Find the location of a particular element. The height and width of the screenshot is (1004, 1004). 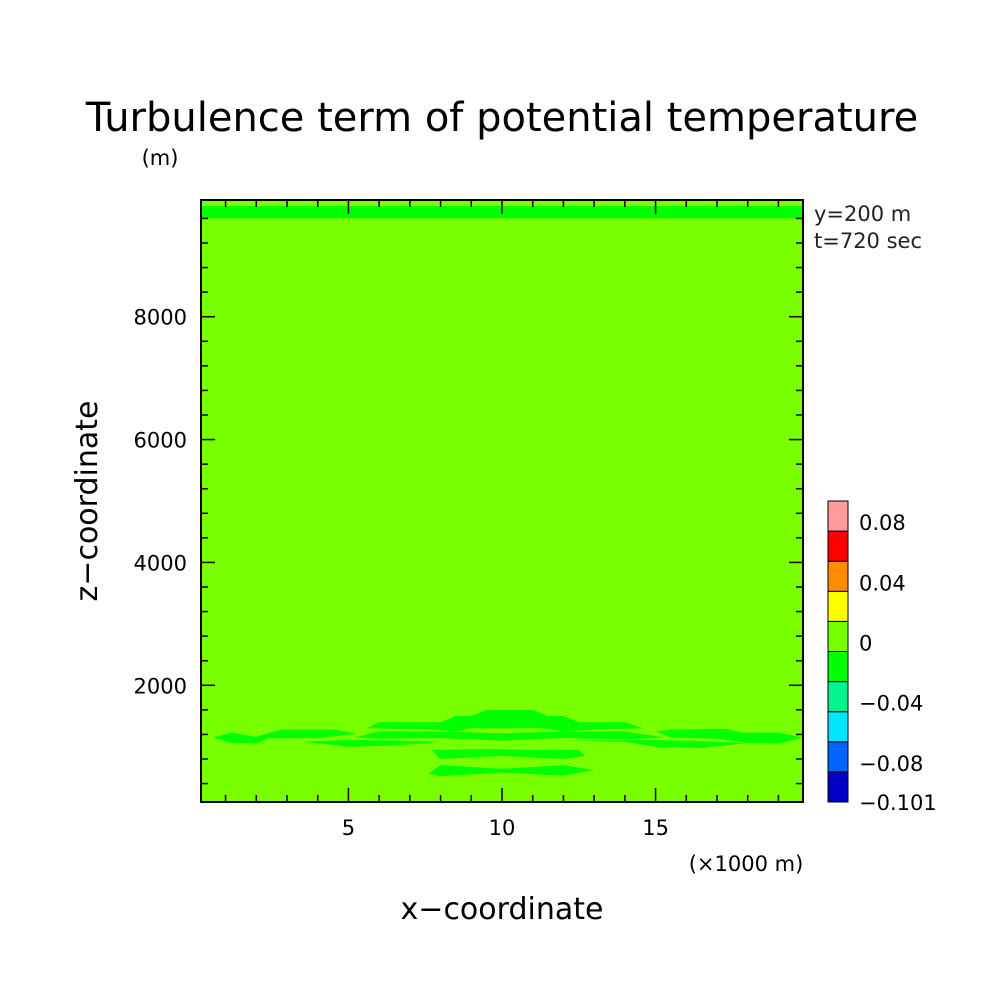

colorbar-label-5: −0.101 is located at coordinates (898, 803).